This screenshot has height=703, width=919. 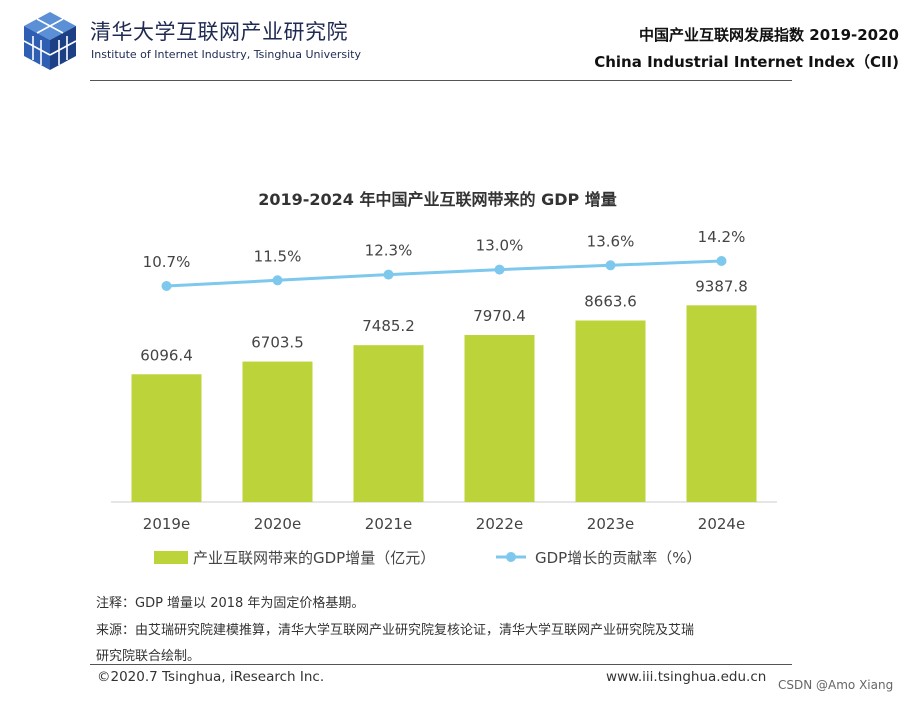 What do you see at coordinates (278, 256) in the screenshot?
I see `line-value-label: 11.5%` at bounding box center [278, 256].